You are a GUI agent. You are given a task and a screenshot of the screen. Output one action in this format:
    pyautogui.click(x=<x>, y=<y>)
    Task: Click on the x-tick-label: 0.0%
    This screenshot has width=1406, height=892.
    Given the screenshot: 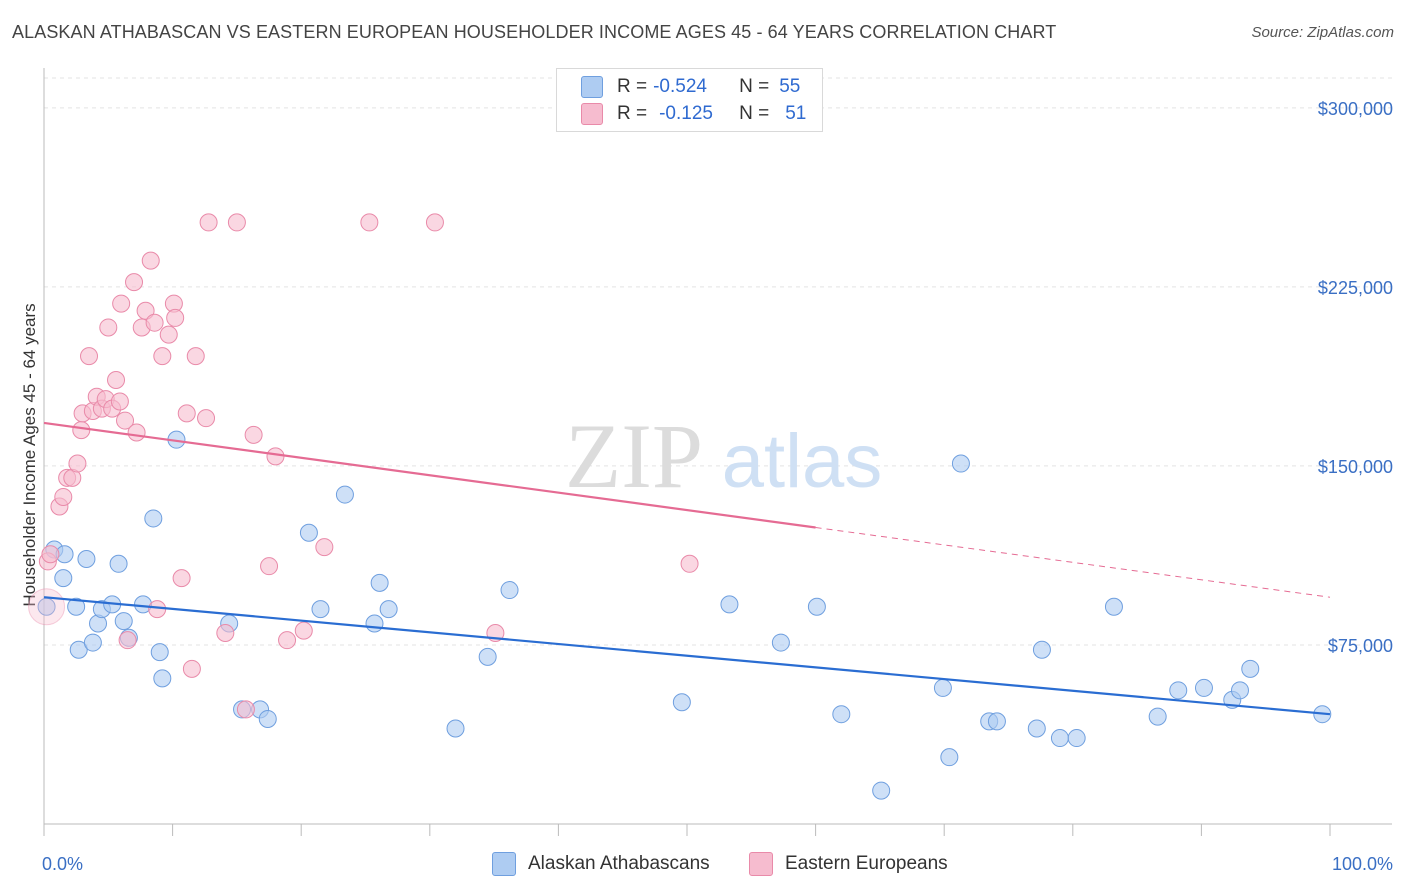 What is the action you would take?
    pyautogui.click(x=62, y=864)
    